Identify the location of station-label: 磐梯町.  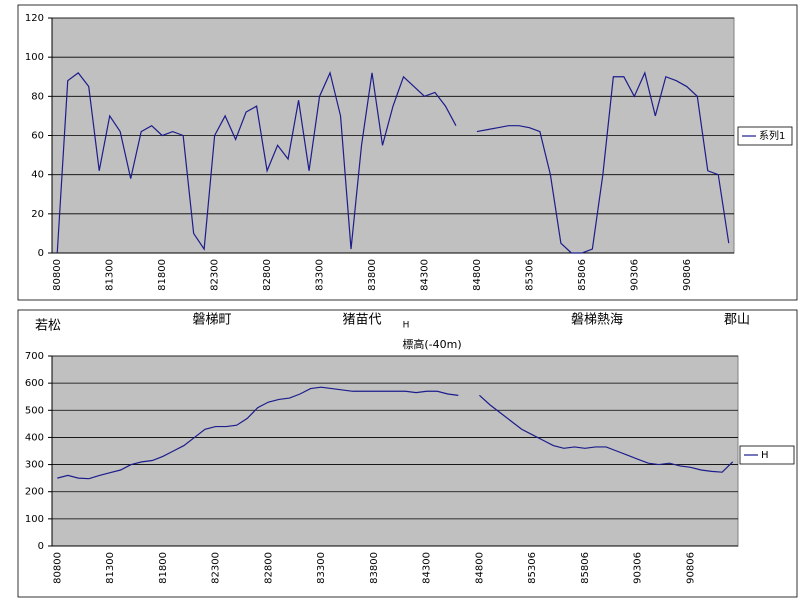
(211, 320).